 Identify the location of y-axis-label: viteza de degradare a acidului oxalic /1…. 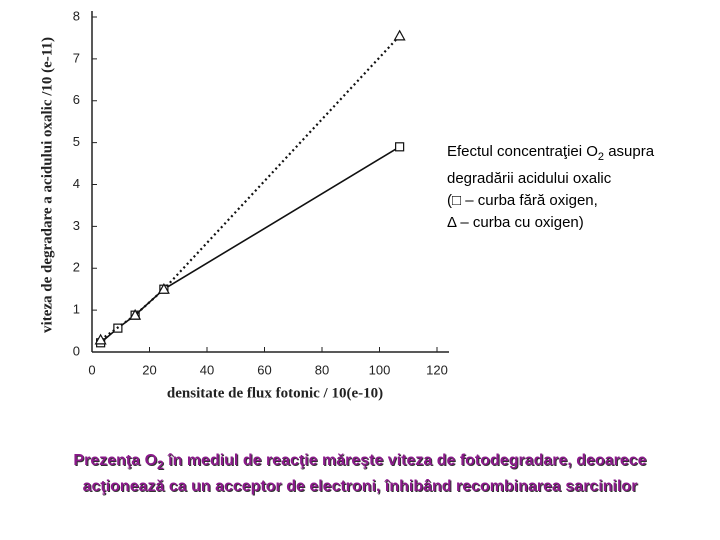
(47, 185).